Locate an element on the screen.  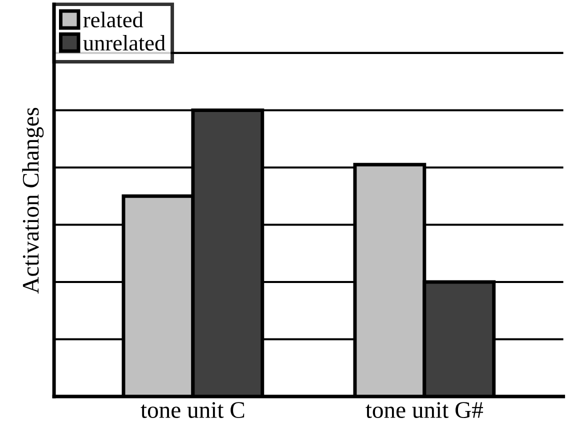
legend-label: unrelated is located at coordinates (124, 42).